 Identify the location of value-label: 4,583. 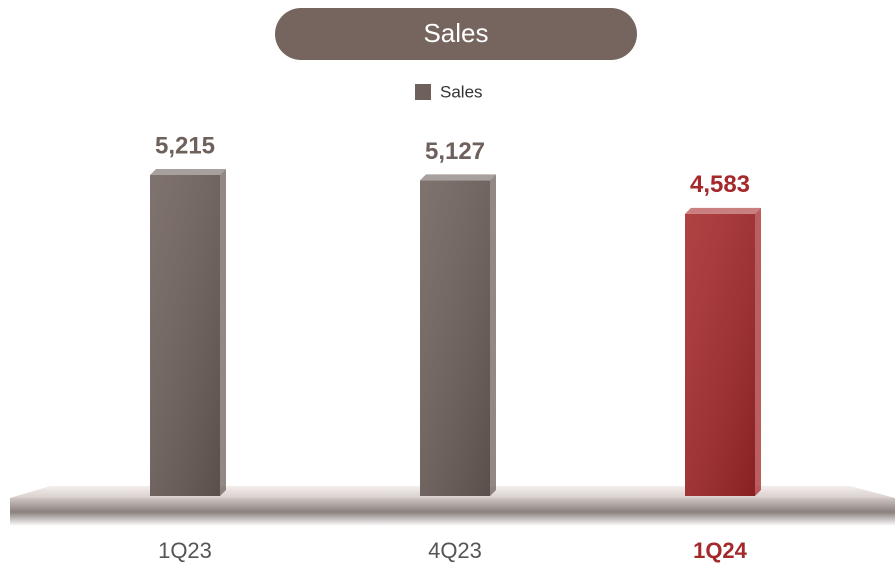
(720, 184).